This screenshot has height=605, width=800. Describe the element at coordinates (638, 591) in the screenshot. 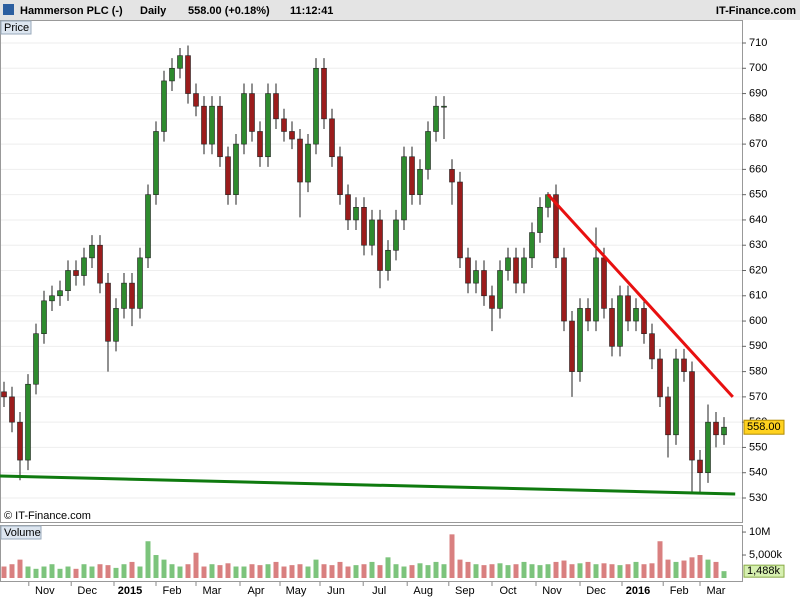

I see `x-tick-label: 2016` at that location.